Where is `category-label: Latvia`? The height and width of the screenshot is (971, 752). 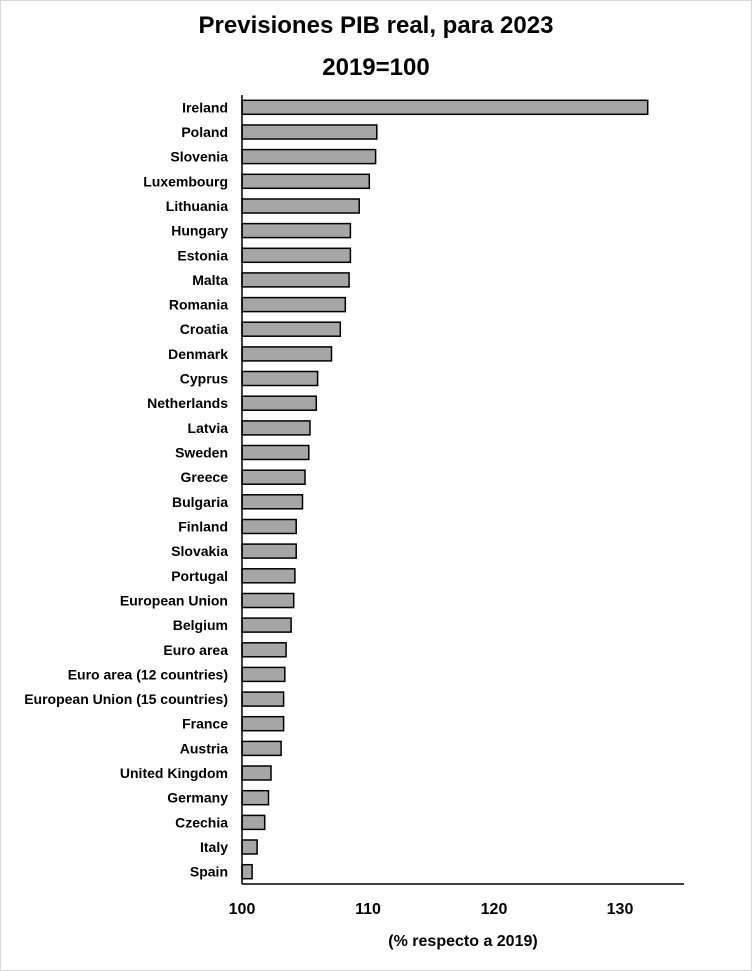 category-label: Latvia is located at coordinates (208, 428).